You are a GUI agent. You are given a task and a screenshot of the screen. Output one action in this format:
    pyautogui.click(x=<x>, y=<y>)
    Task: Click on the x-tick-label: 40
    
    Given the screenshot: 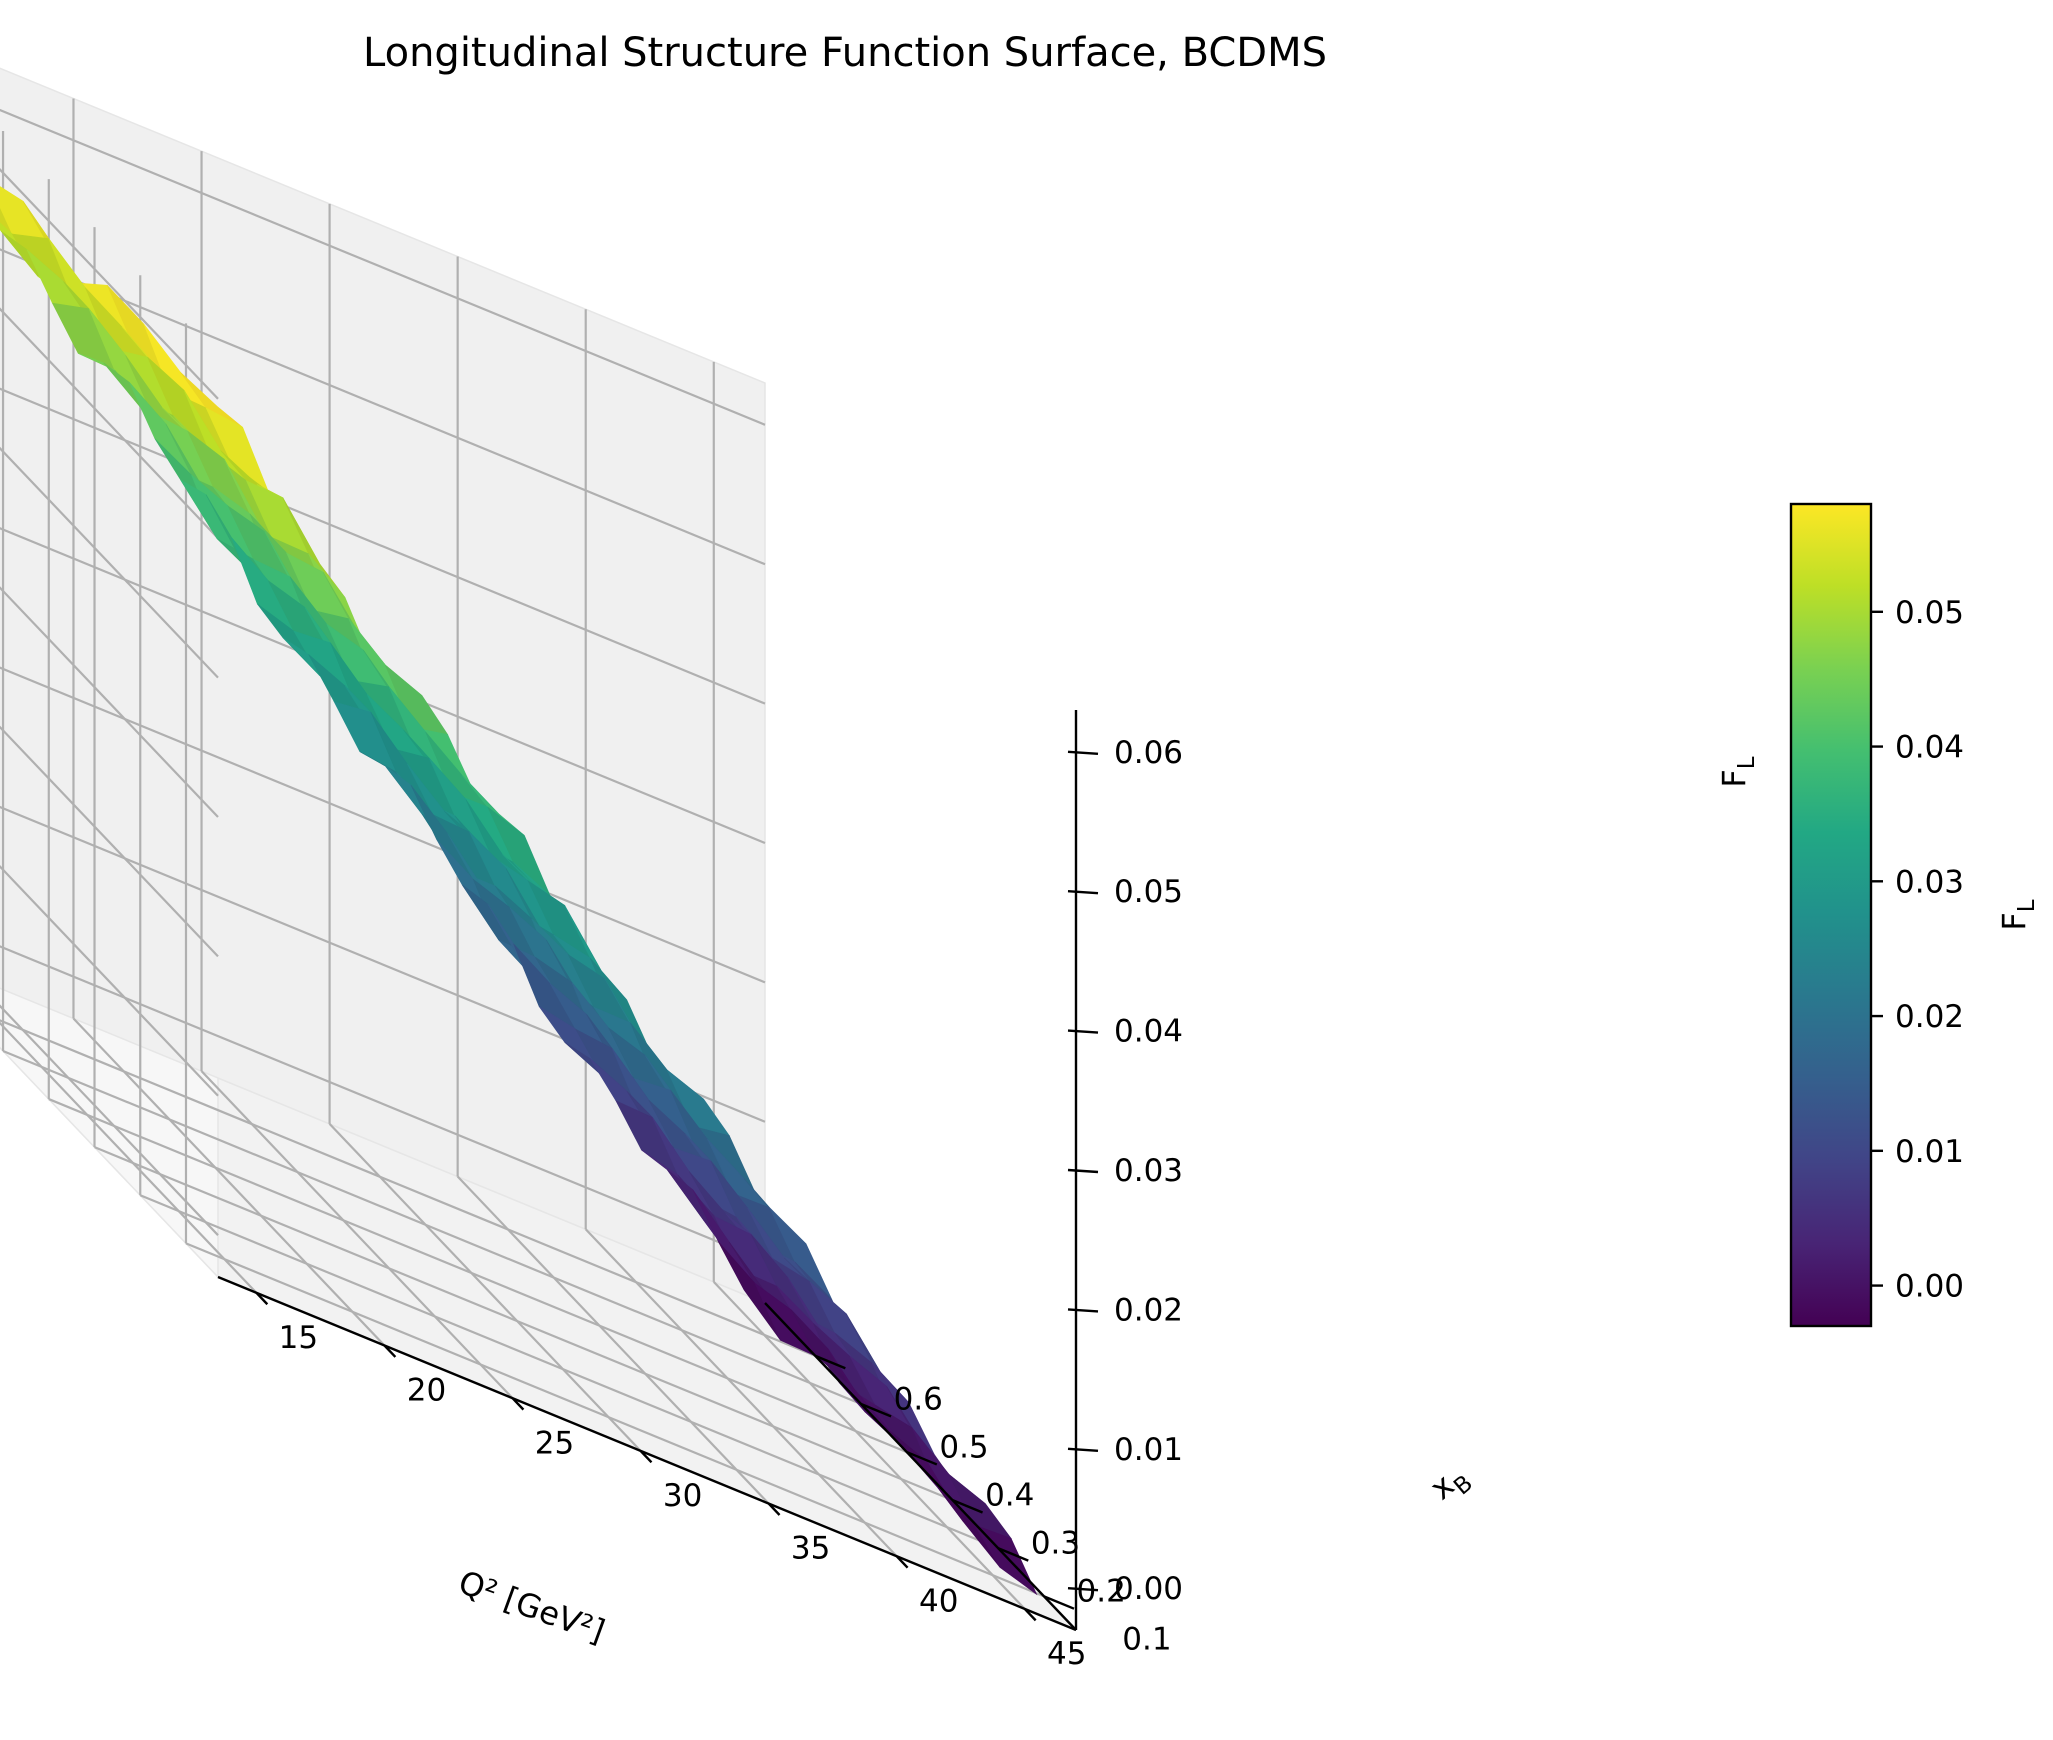 What is the action you would take?
    pyautogui.click(x=938, y=1601)
    